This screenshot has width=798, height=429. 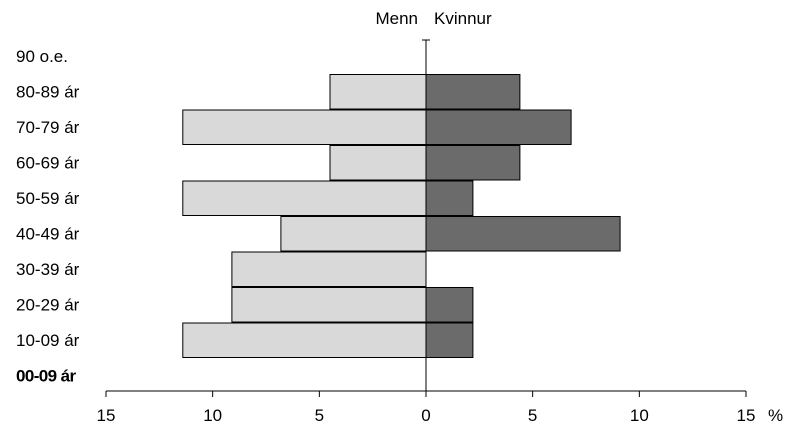 What do you see at coordinates (319, 415) in the screenshot?
I see `x-tick-label-2: 5` at bounding box center [319, 415].